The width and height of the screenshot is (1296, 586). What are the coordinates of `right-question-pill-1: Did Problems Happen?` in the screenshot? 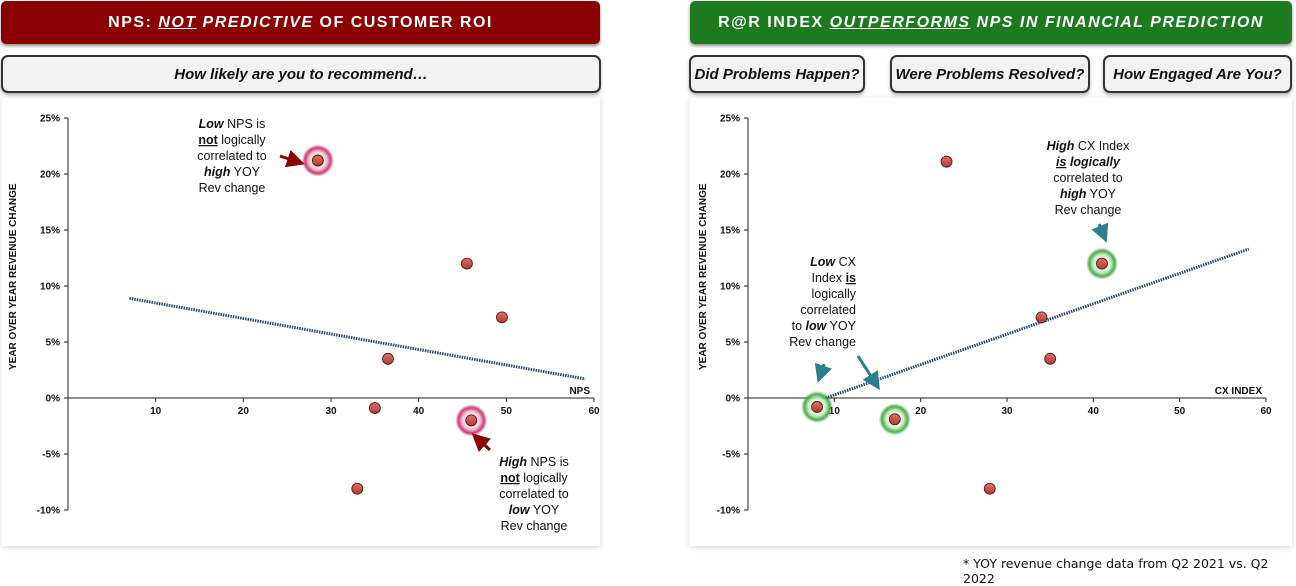 It's located at (777, 74).